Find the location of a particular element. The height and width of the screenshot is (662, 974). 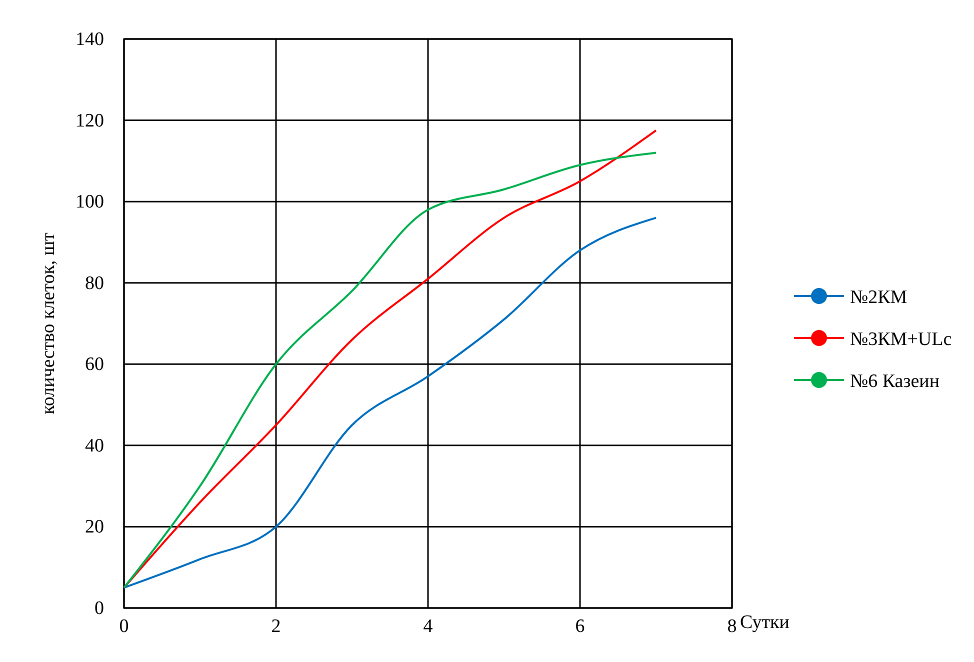

x-tick-label: 6 is located at coordinates (580, 626).